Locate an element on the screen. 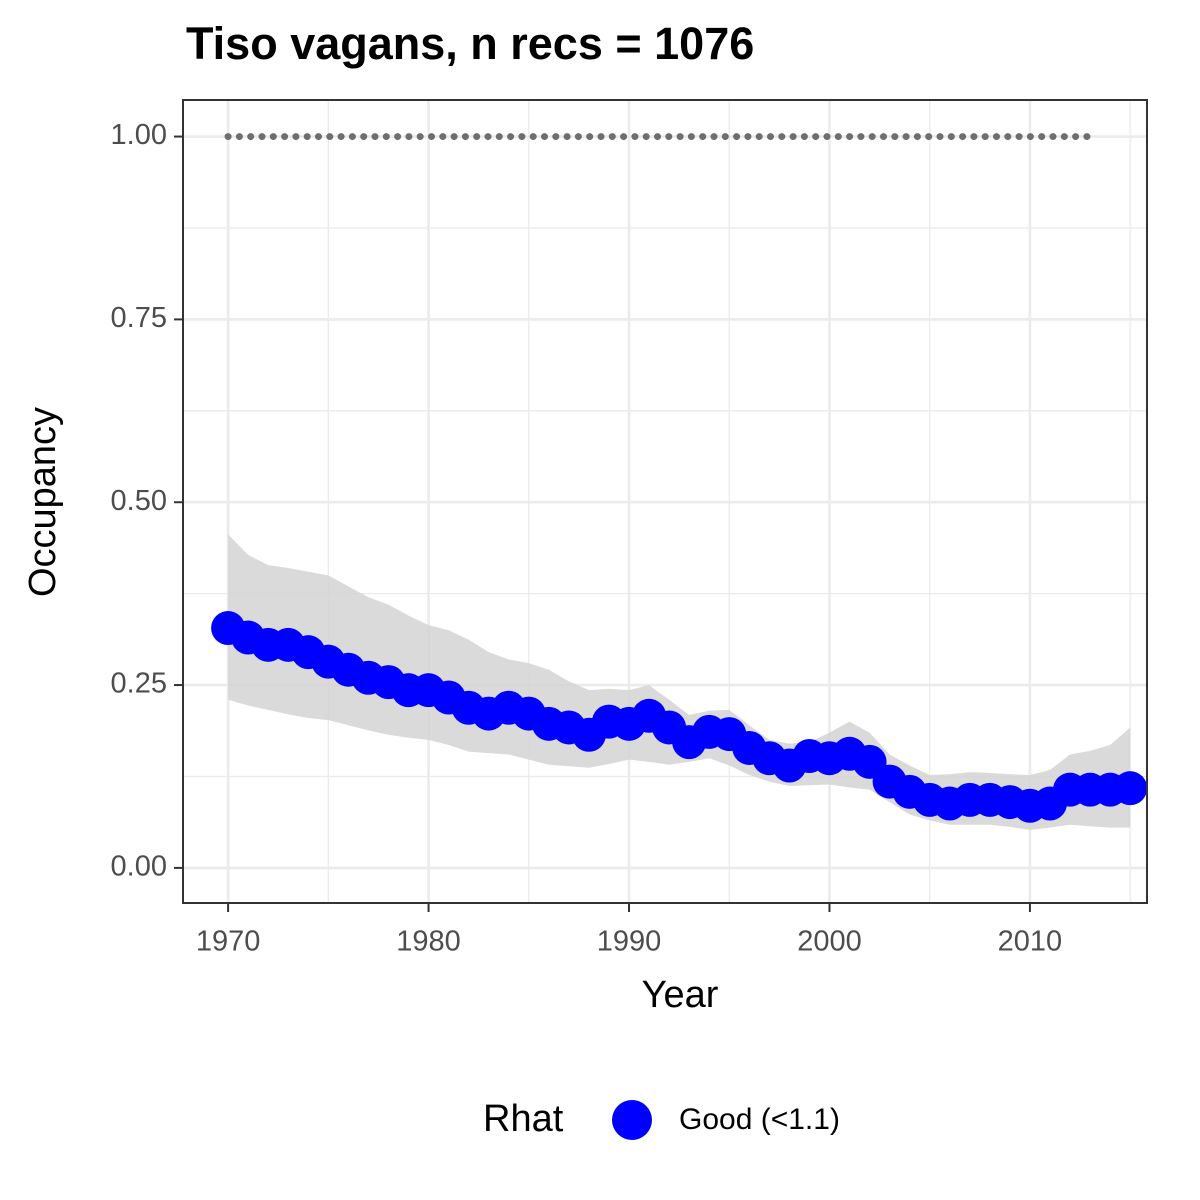 The width and height of the screenshot is (1200, 1200). legend-marker is located at coordinates (632, 1120).